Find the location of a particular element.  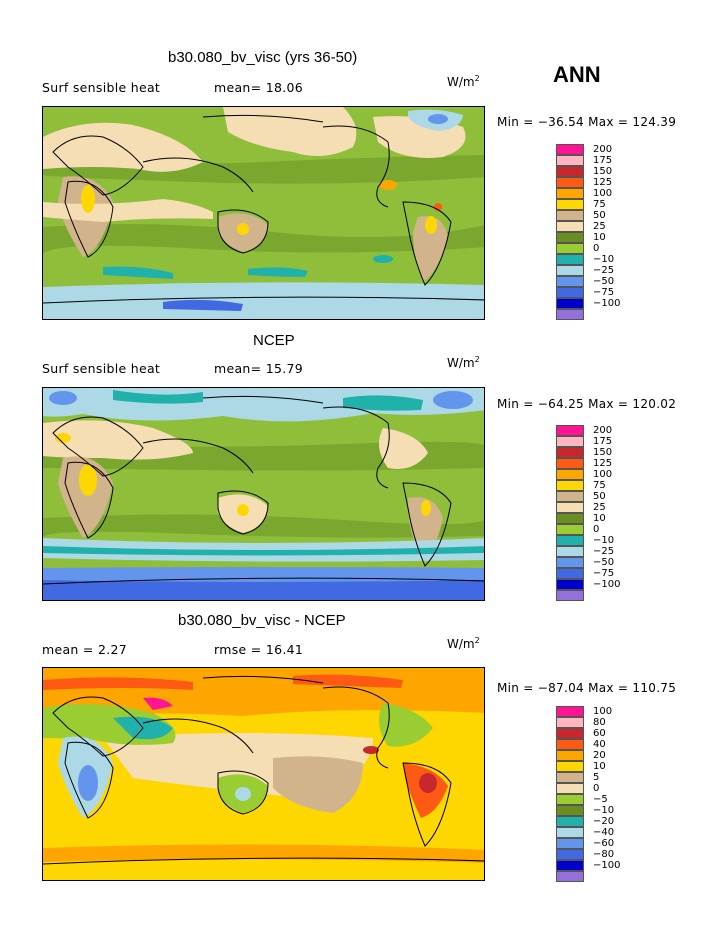

panel1-legend-row: −75 is located at coordinates (613, 292).